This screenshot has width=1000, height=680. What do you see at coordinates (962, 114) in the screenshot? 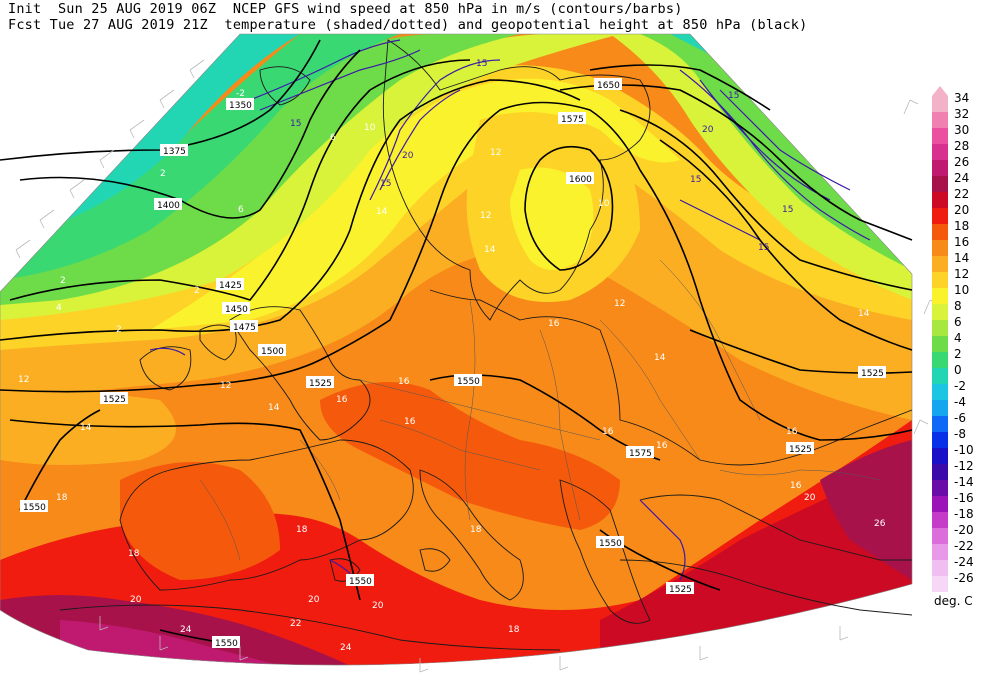
I see `legend-label: 32` at bounding box center [962, 114].